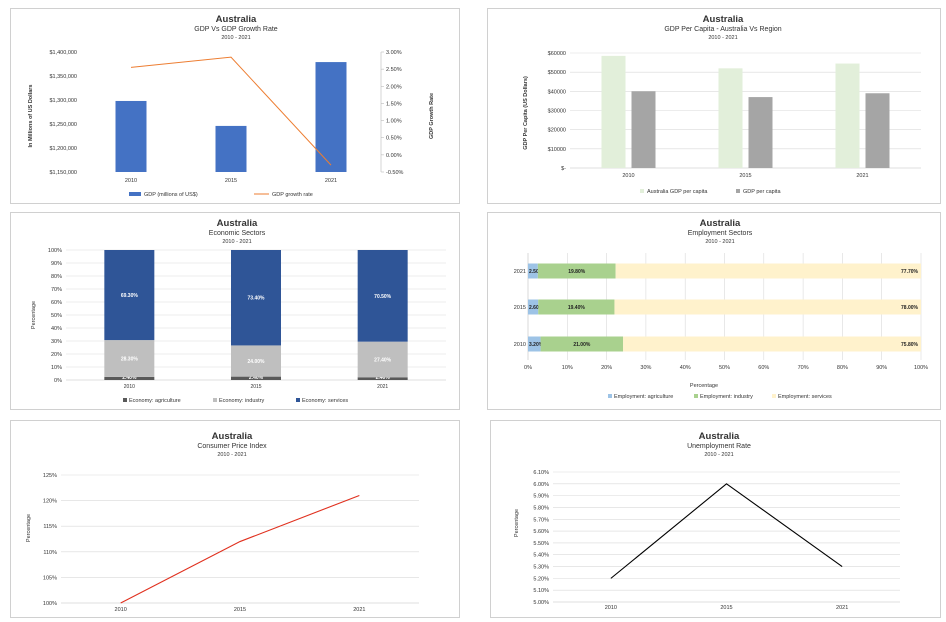 The height and width of the screenshot is (622, 946). What do you see at coordinates (382, 359) in the screenshot?
I see `economy-industry-segment` at bounding box center [382, 359].